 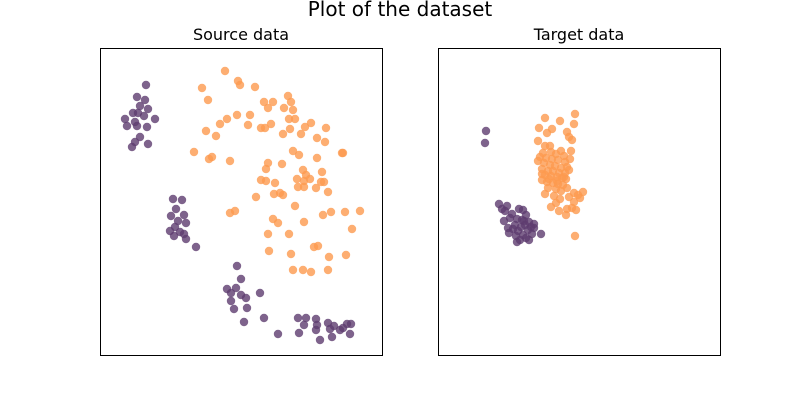 I want to click on panel-title-target: Target data, so click(x=579, y=34).